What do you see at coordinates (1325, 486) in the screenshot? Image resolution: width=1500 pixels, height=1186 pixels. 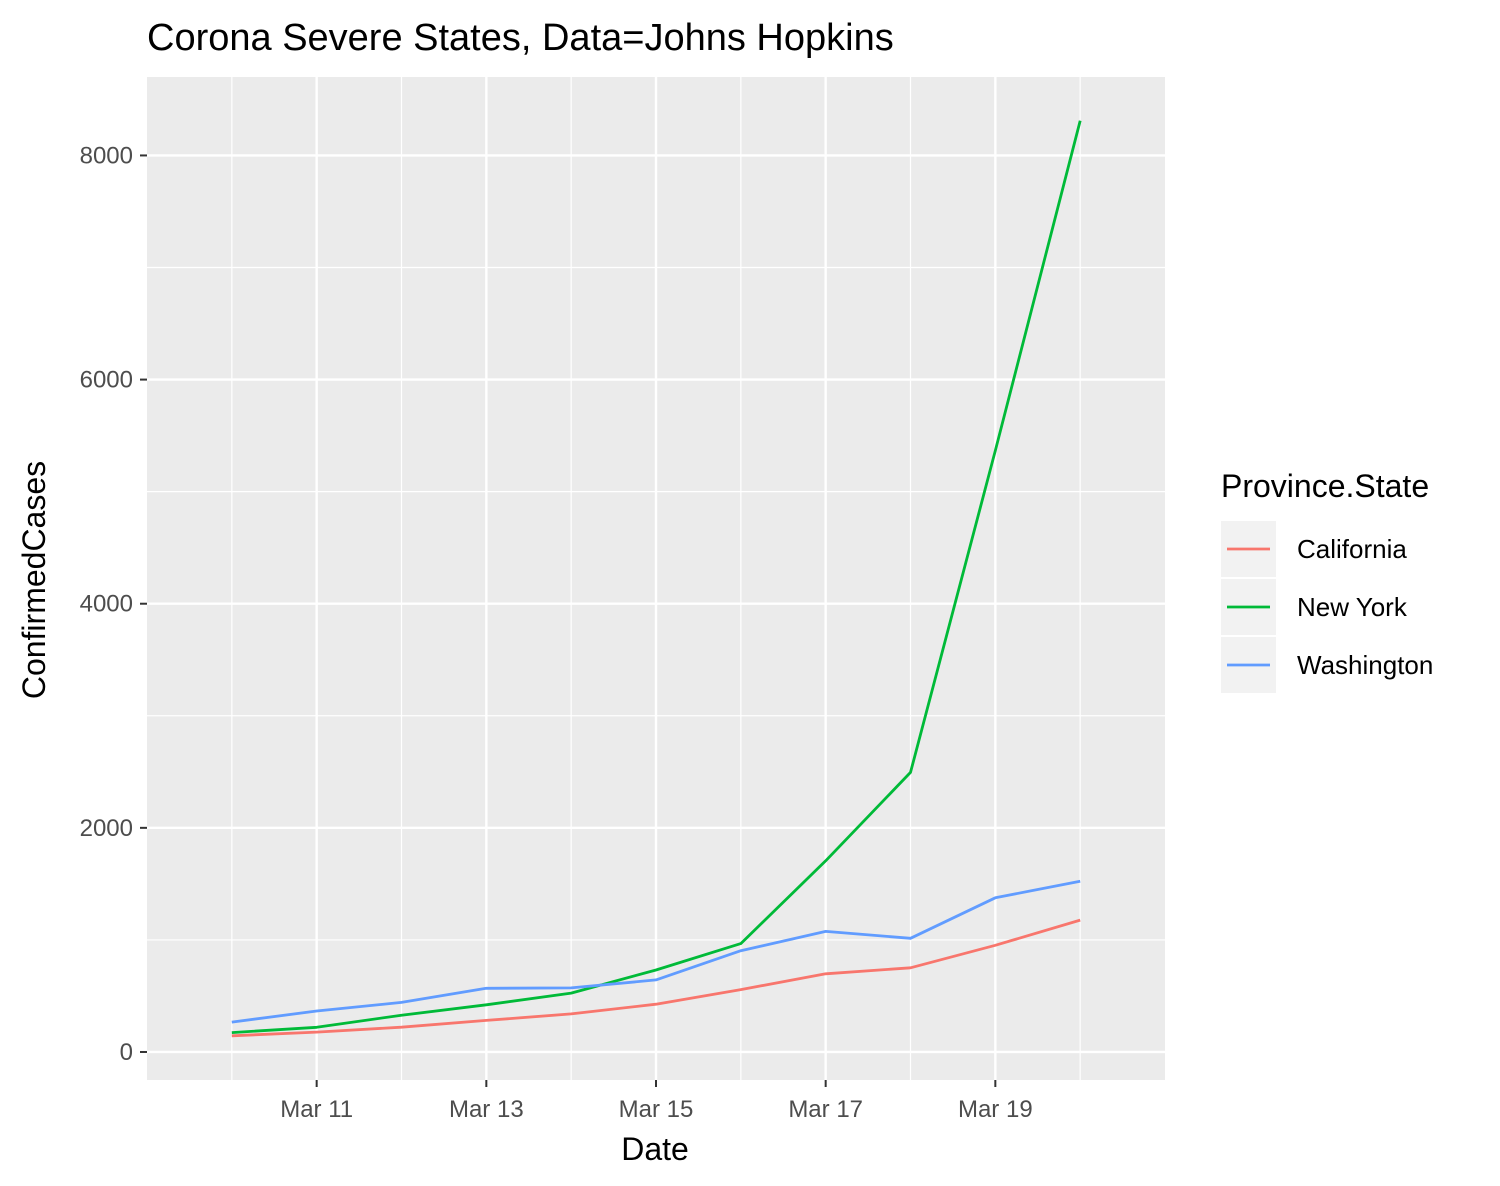 I see `legend-title: Province.State` at bounding box center [1325, 486].